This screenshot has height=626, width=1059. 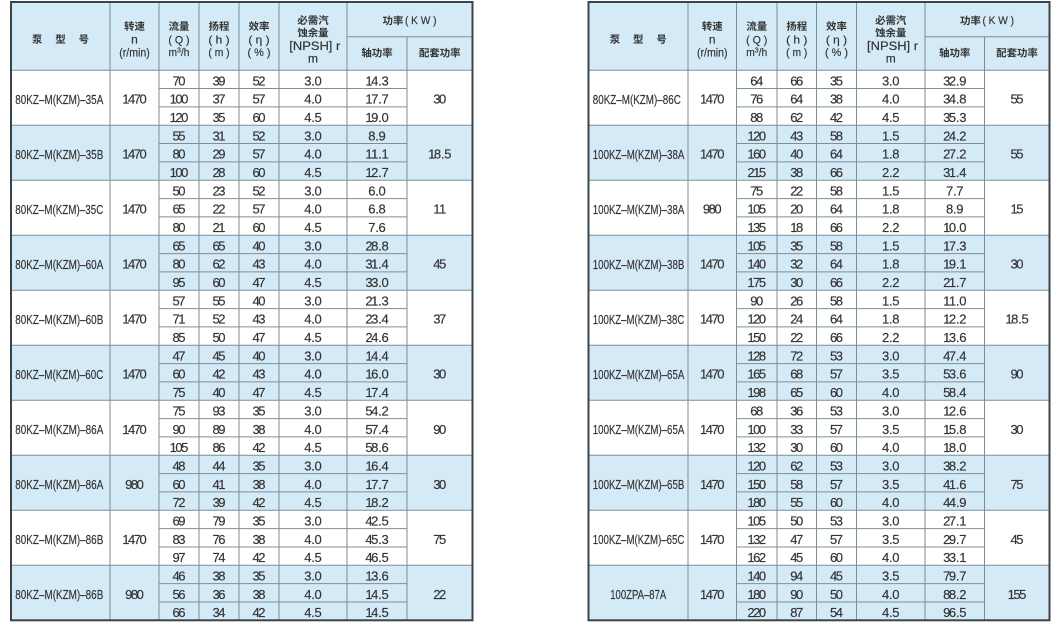 I want to click on svg-text: 36, so click(x=796, y=410).